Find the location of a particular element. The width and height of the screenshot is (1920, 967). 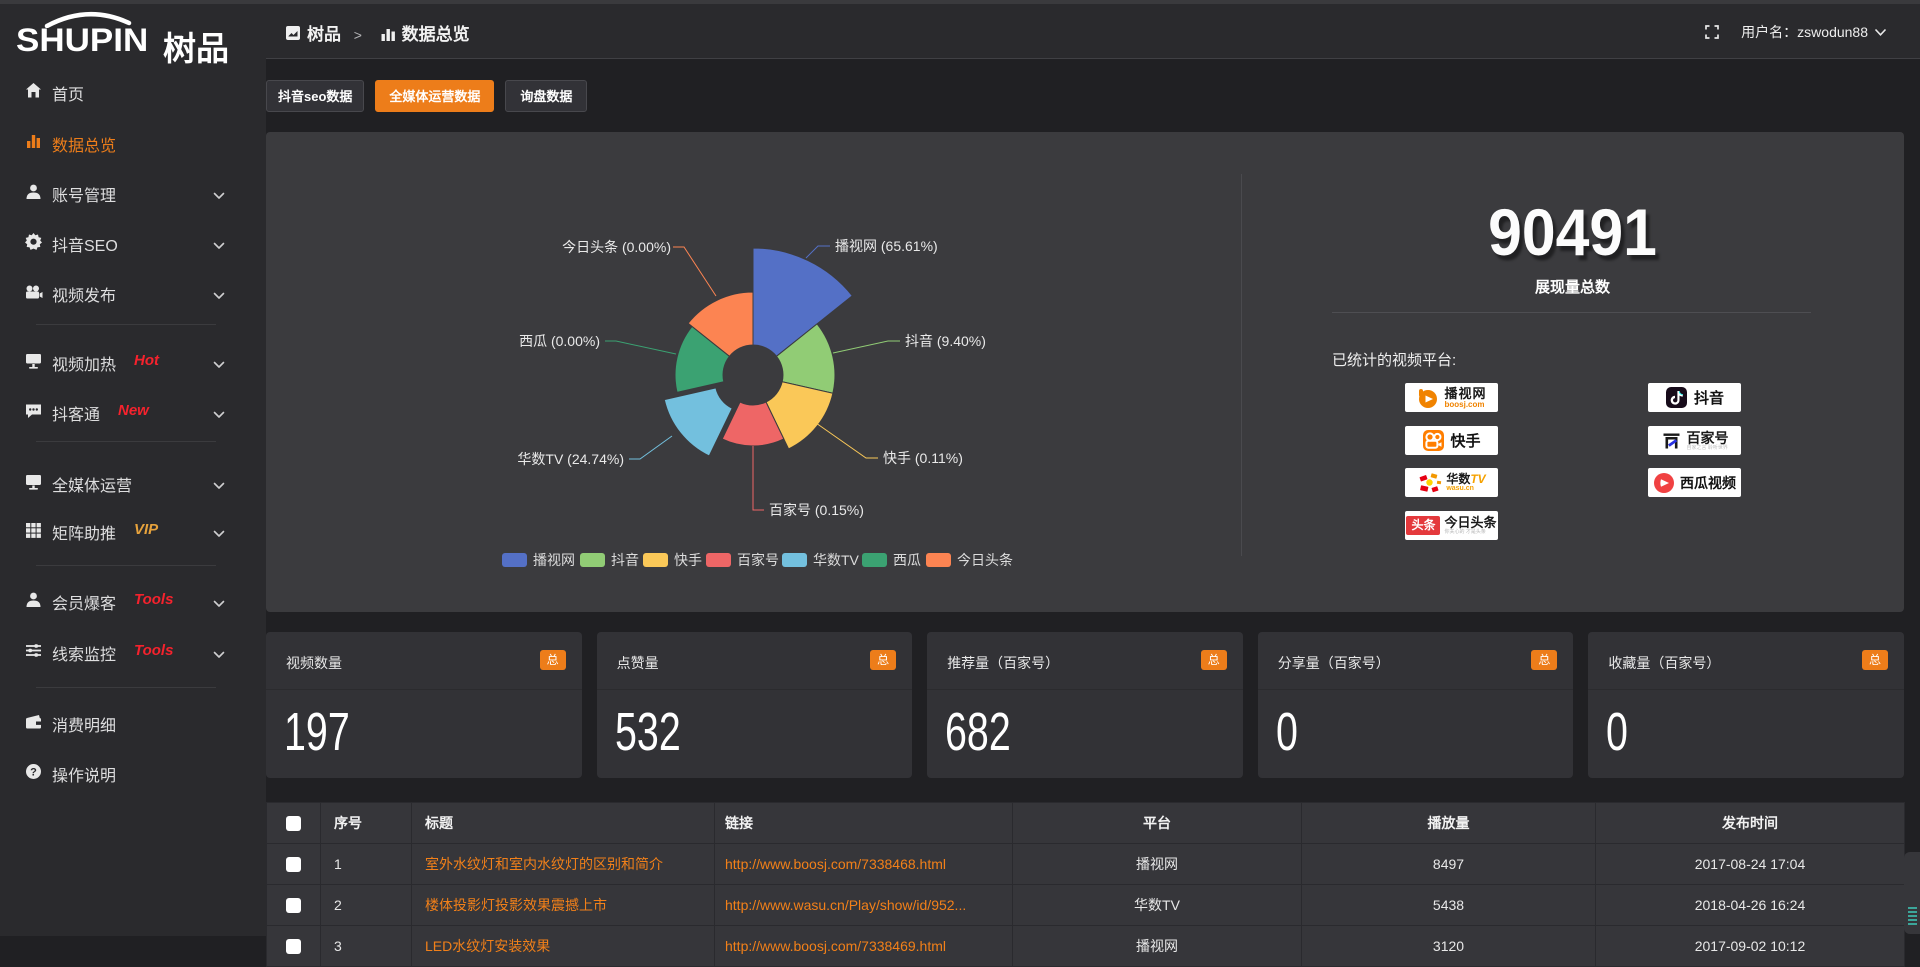

svg-text: 百家号 is located at coordinates (758, 560).